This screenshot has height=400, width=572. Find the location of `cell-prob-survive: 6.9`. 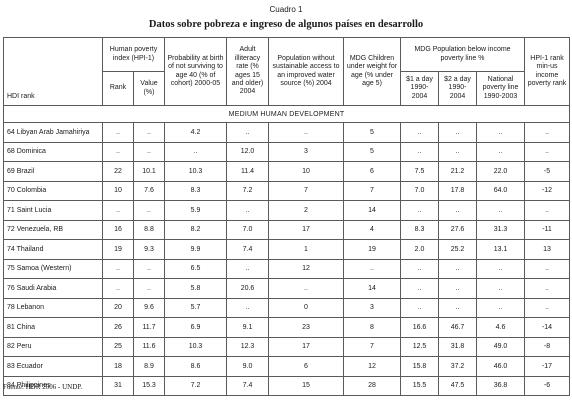

cell-prob-survive: 6.9 is located at coordinates (195, 327).